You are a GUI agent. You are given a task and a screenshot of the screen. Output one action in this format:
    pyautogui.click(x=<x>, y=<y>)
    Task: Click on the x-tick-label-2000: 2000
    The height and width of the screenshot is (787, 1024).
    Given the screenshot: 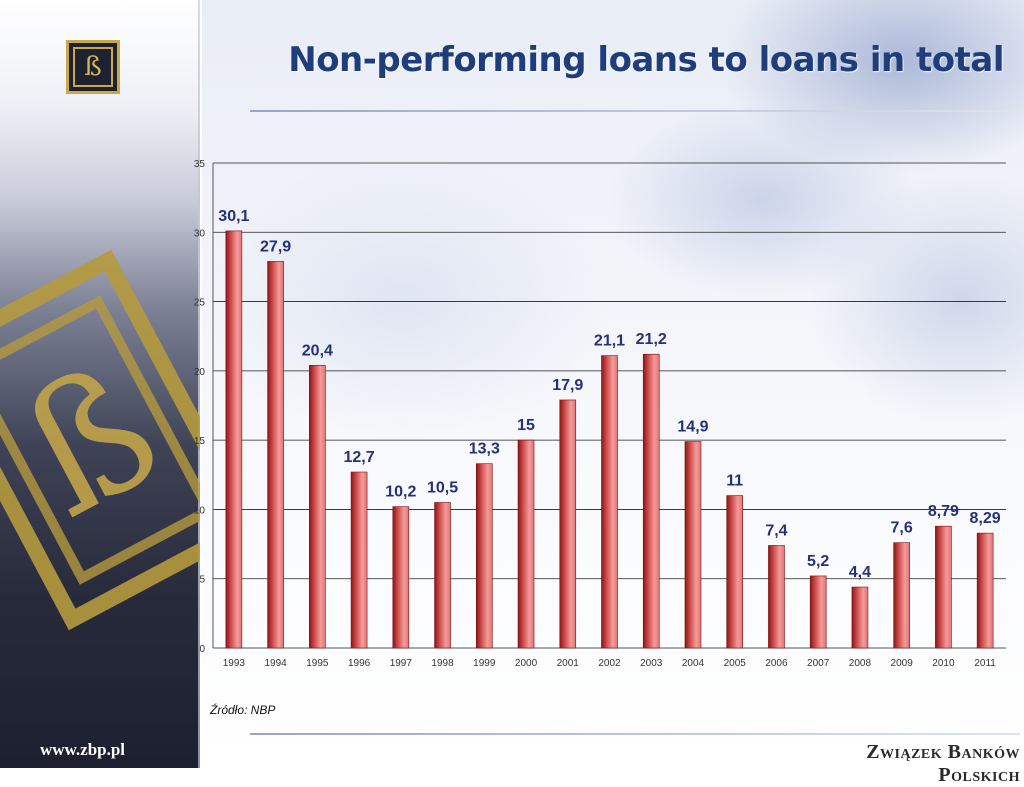 What is the action you would take?
    pyautogui.click(x=526, y=663)
    